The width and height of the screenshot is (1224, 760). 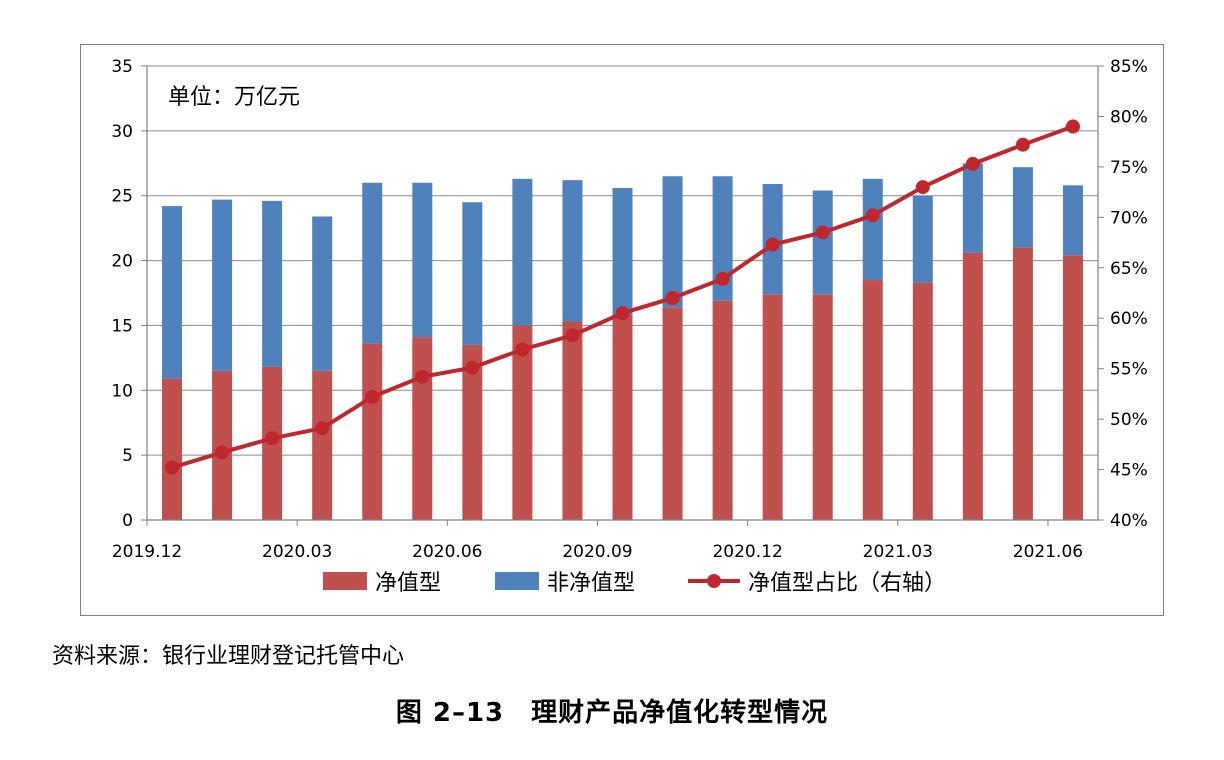 What do you see at coordinates (597, 552) in the screenshot?
I see `x-tick-label: 2020.09` at bounding box center [597, 552].